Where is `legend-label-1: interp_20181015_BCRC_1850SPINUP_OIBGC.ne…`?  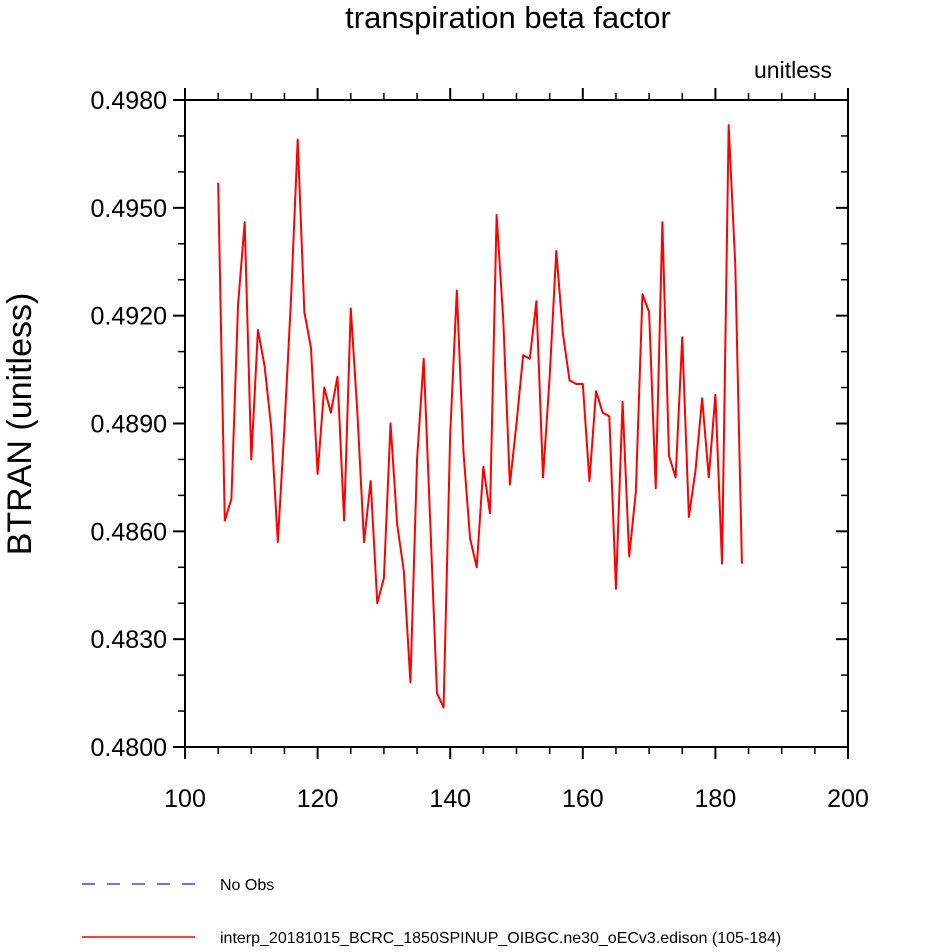
legend-label-1: interp_20181015_BCRC_1850SPINUP_OIBGC.ne… is located at coordinates (500, 938).